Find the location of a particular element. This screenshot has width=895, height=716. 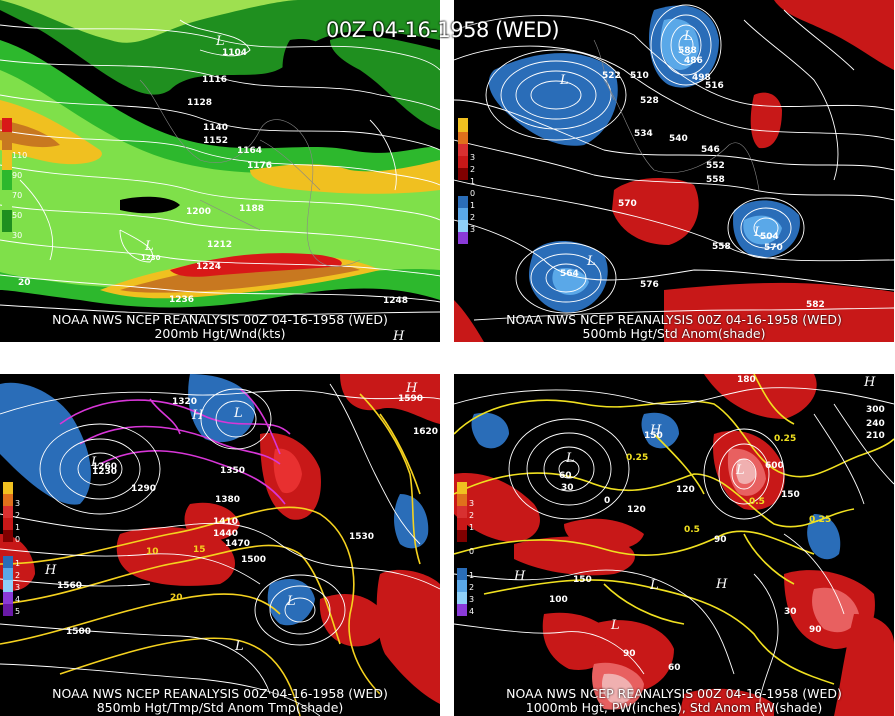

legend-label: 110 is located at coordinates (19, 155).